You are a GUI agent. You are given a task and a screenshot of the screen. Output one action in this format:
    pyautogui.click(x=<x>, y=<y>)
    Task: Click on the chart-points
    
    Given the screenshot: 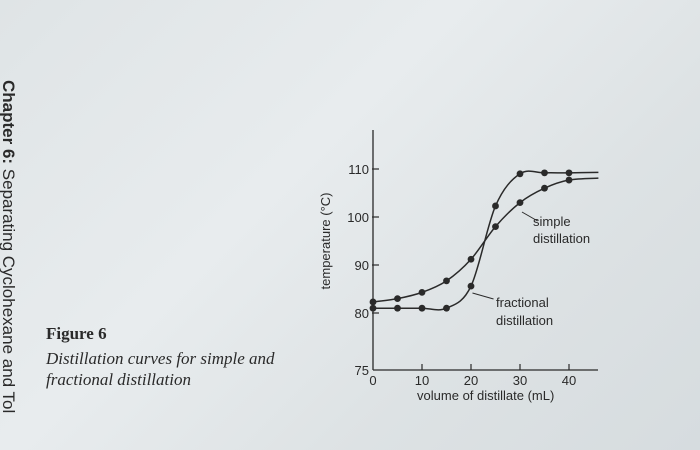 What is the action you would take?
    pyautogui.click(x=471, y=240)
    